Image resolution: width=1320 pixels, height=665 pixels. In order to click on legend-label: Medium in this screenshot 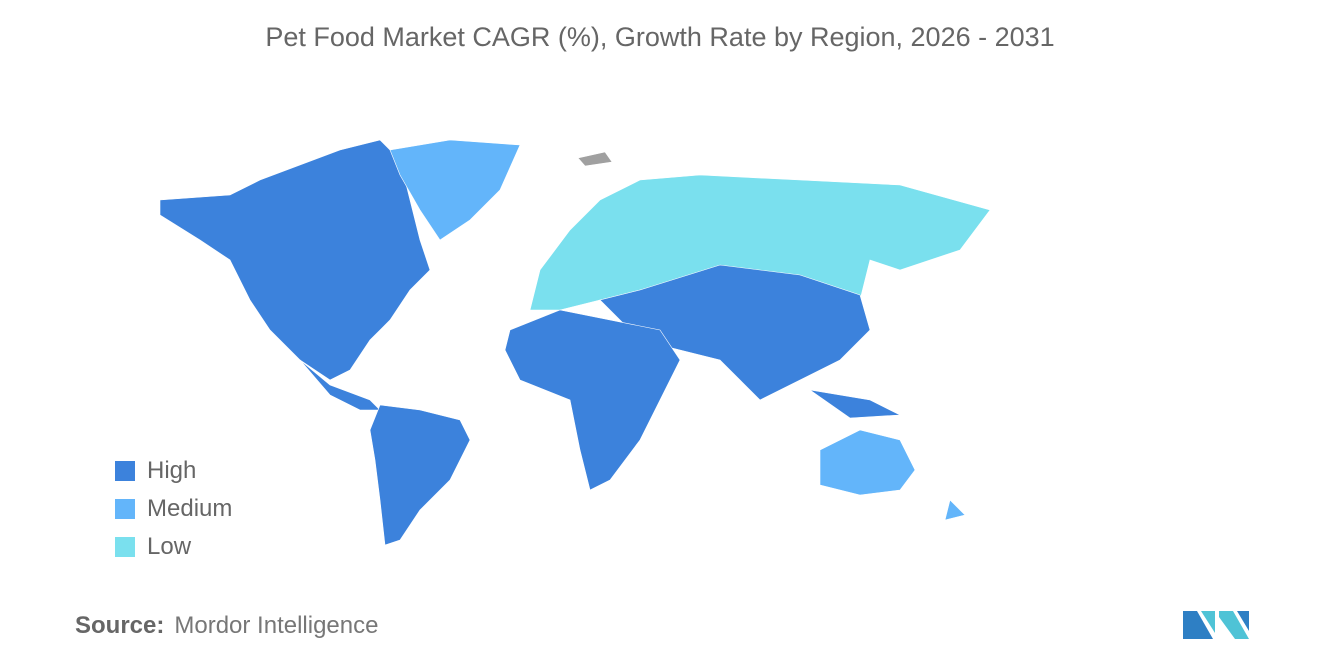, I will do `click(190, 508)`.